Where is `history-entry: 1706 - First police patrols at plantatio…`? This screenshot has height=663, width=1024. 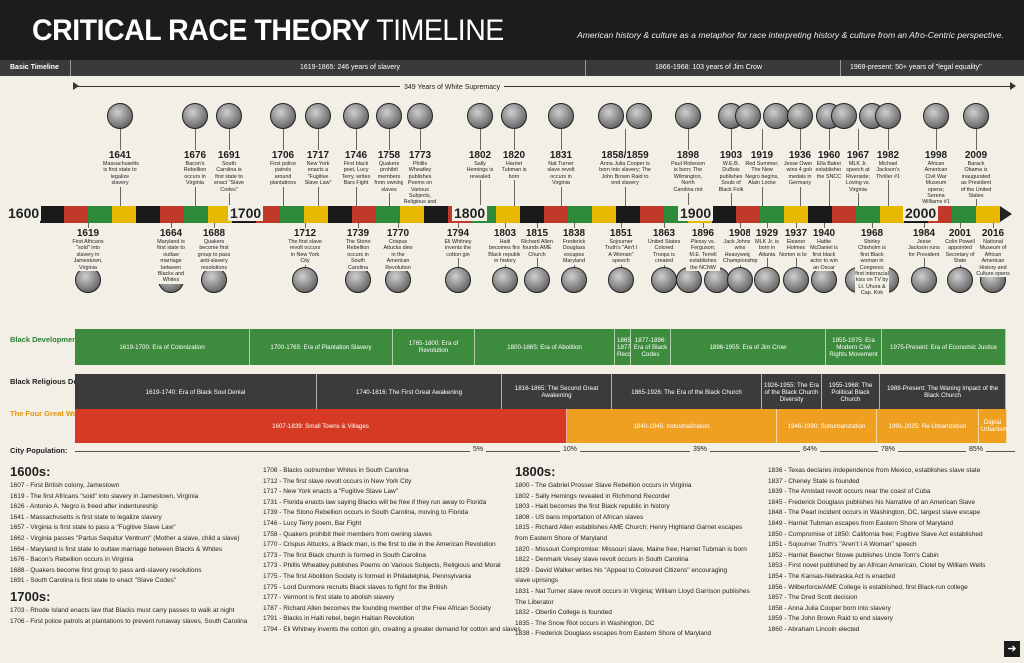 history-entry: 1706 - First police patrols at plantatio… is located at coordinates (129, 621).